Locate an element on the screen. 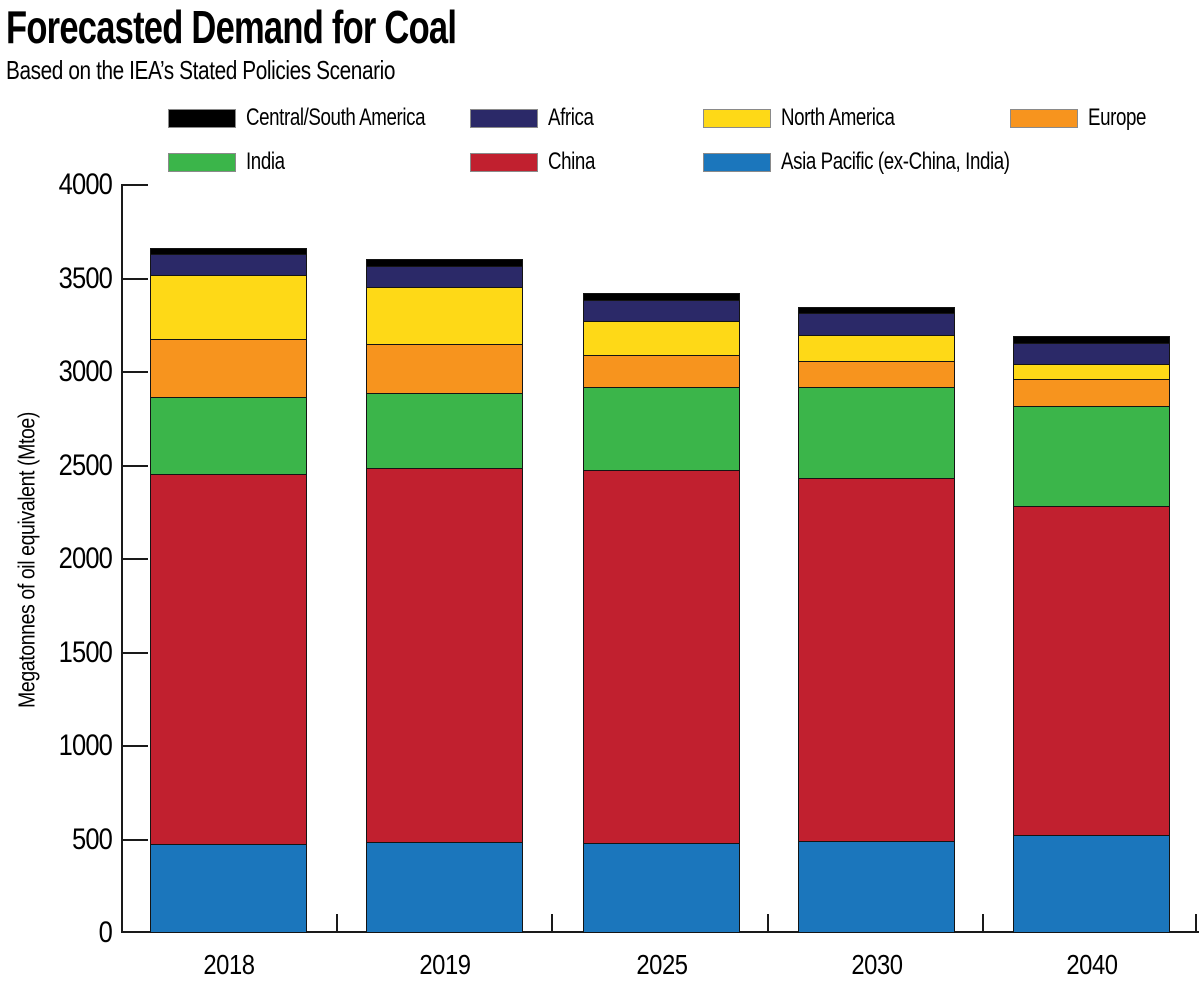 This screenshot has height=991, width=1200. legend-swatch-africa is located at coordinates (504, 118).